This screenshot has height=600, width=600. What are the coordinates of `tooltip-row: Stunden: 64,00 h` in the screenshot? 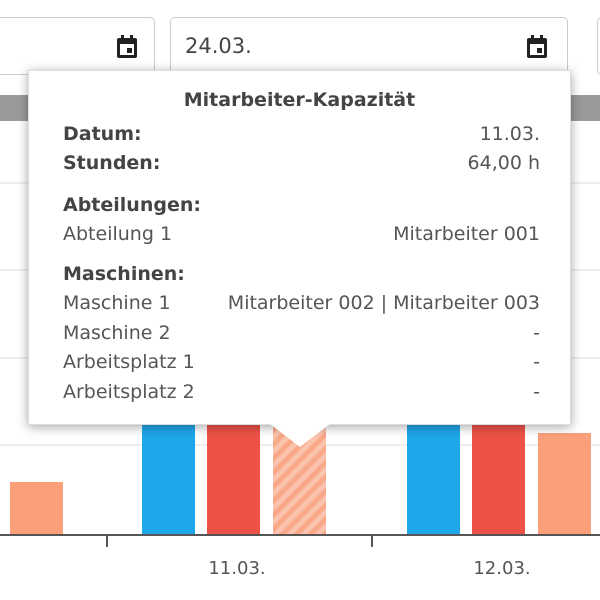 It's located at (301, 163).